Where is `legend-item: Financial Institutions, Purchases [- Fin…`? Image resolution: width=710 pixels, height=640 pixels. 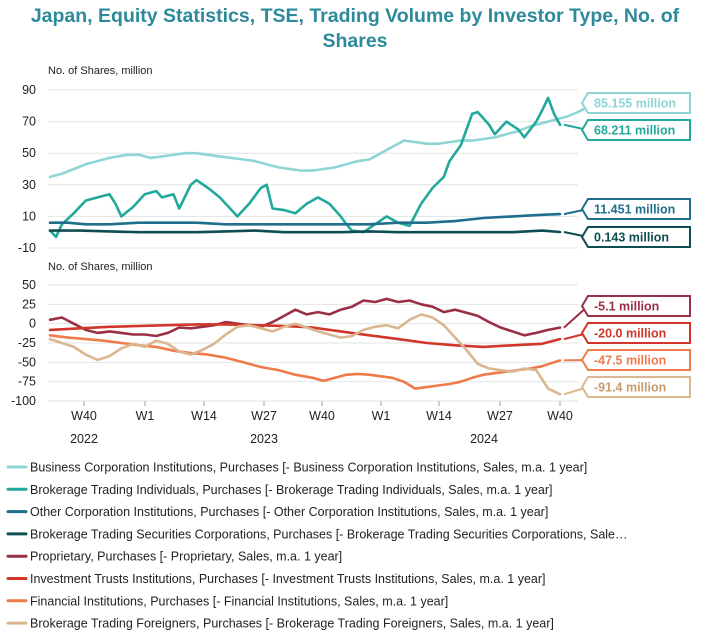 legend-item: Financial Institutions, Purchases [- Fin… is located at coordinates (239, 601).